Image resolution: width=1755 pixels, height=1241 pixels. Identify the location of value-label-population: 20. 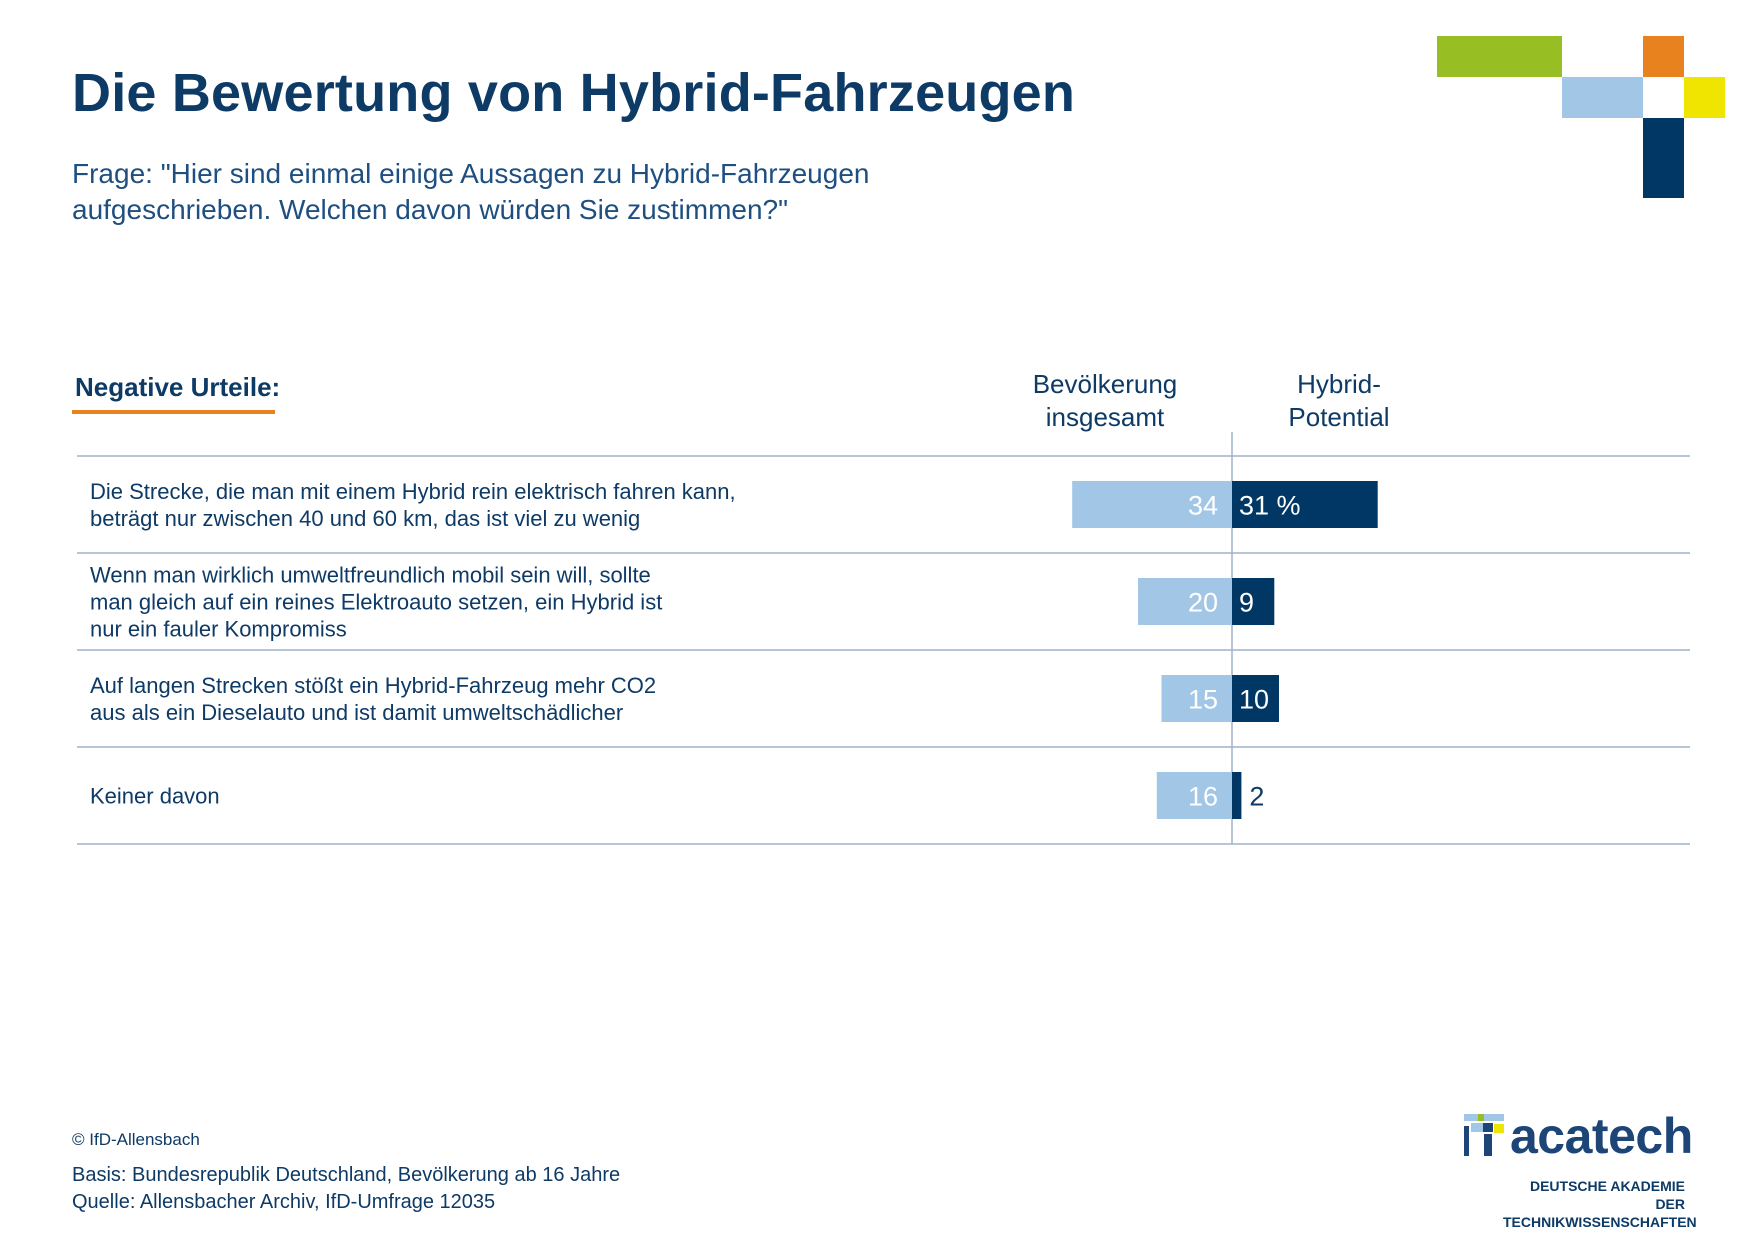
(1203, 603).